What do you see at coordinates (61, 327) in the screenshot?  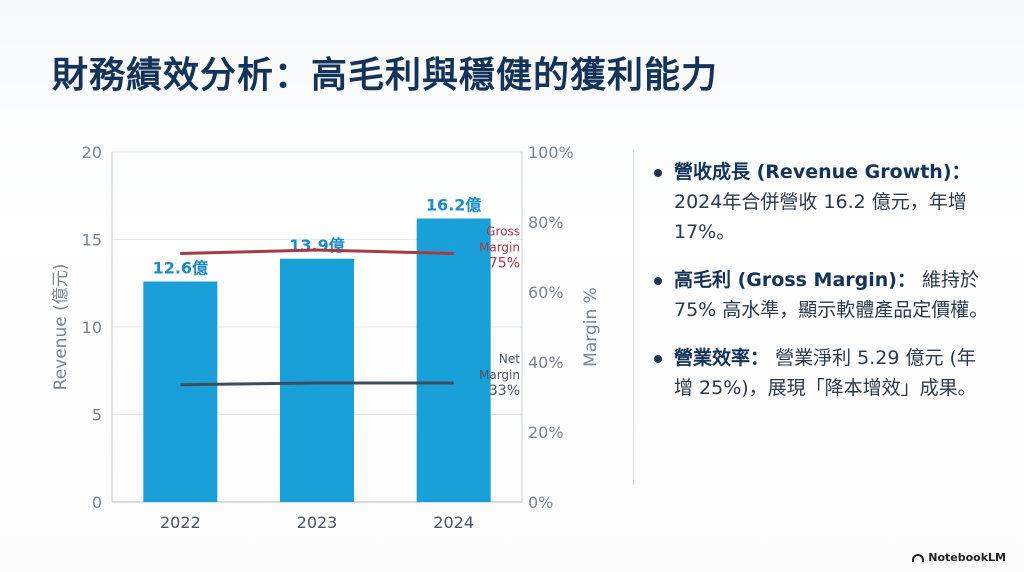 I see `y-axis-title: Revenue (億元)` at bounding box center [61, 327].